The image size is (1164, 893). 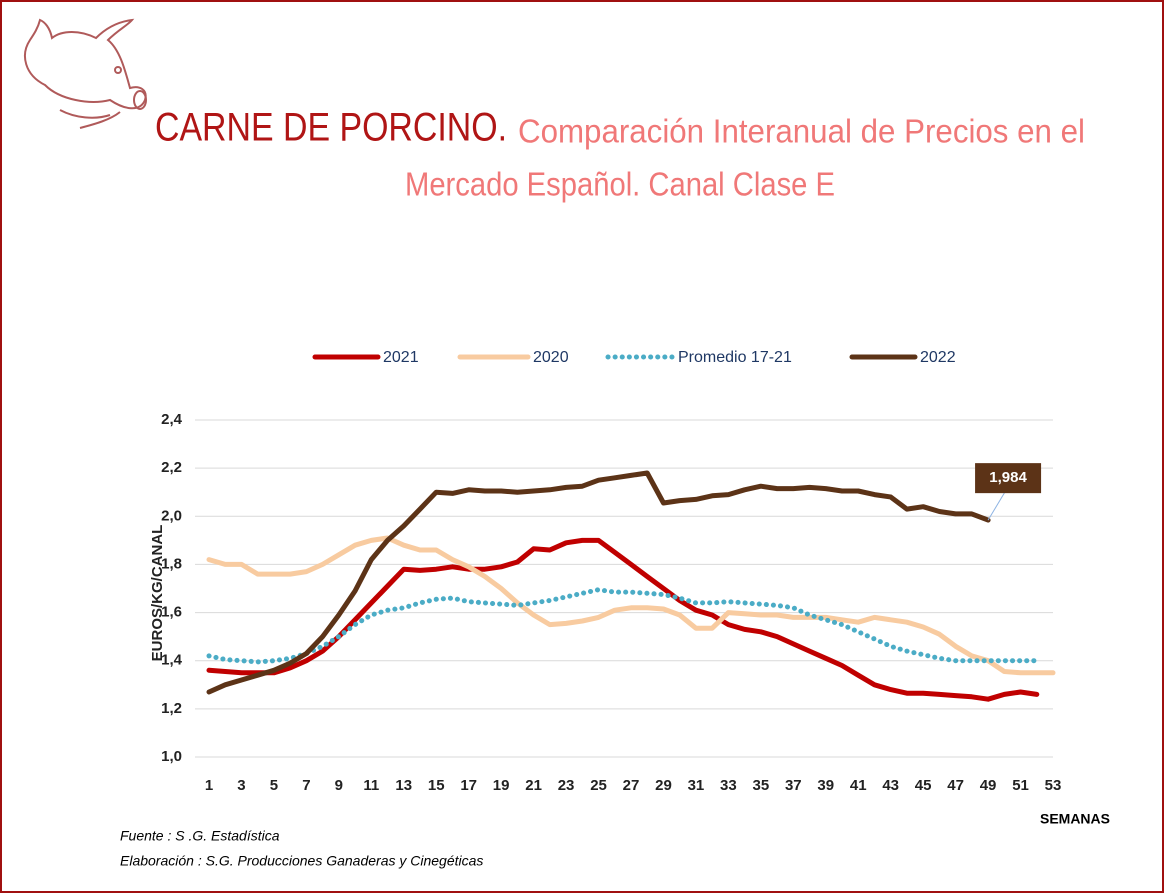 What do you see at coordinates (209, 785) in the screenshot?
I see `x-tick-label: 1` at bounding box center [209, 785].